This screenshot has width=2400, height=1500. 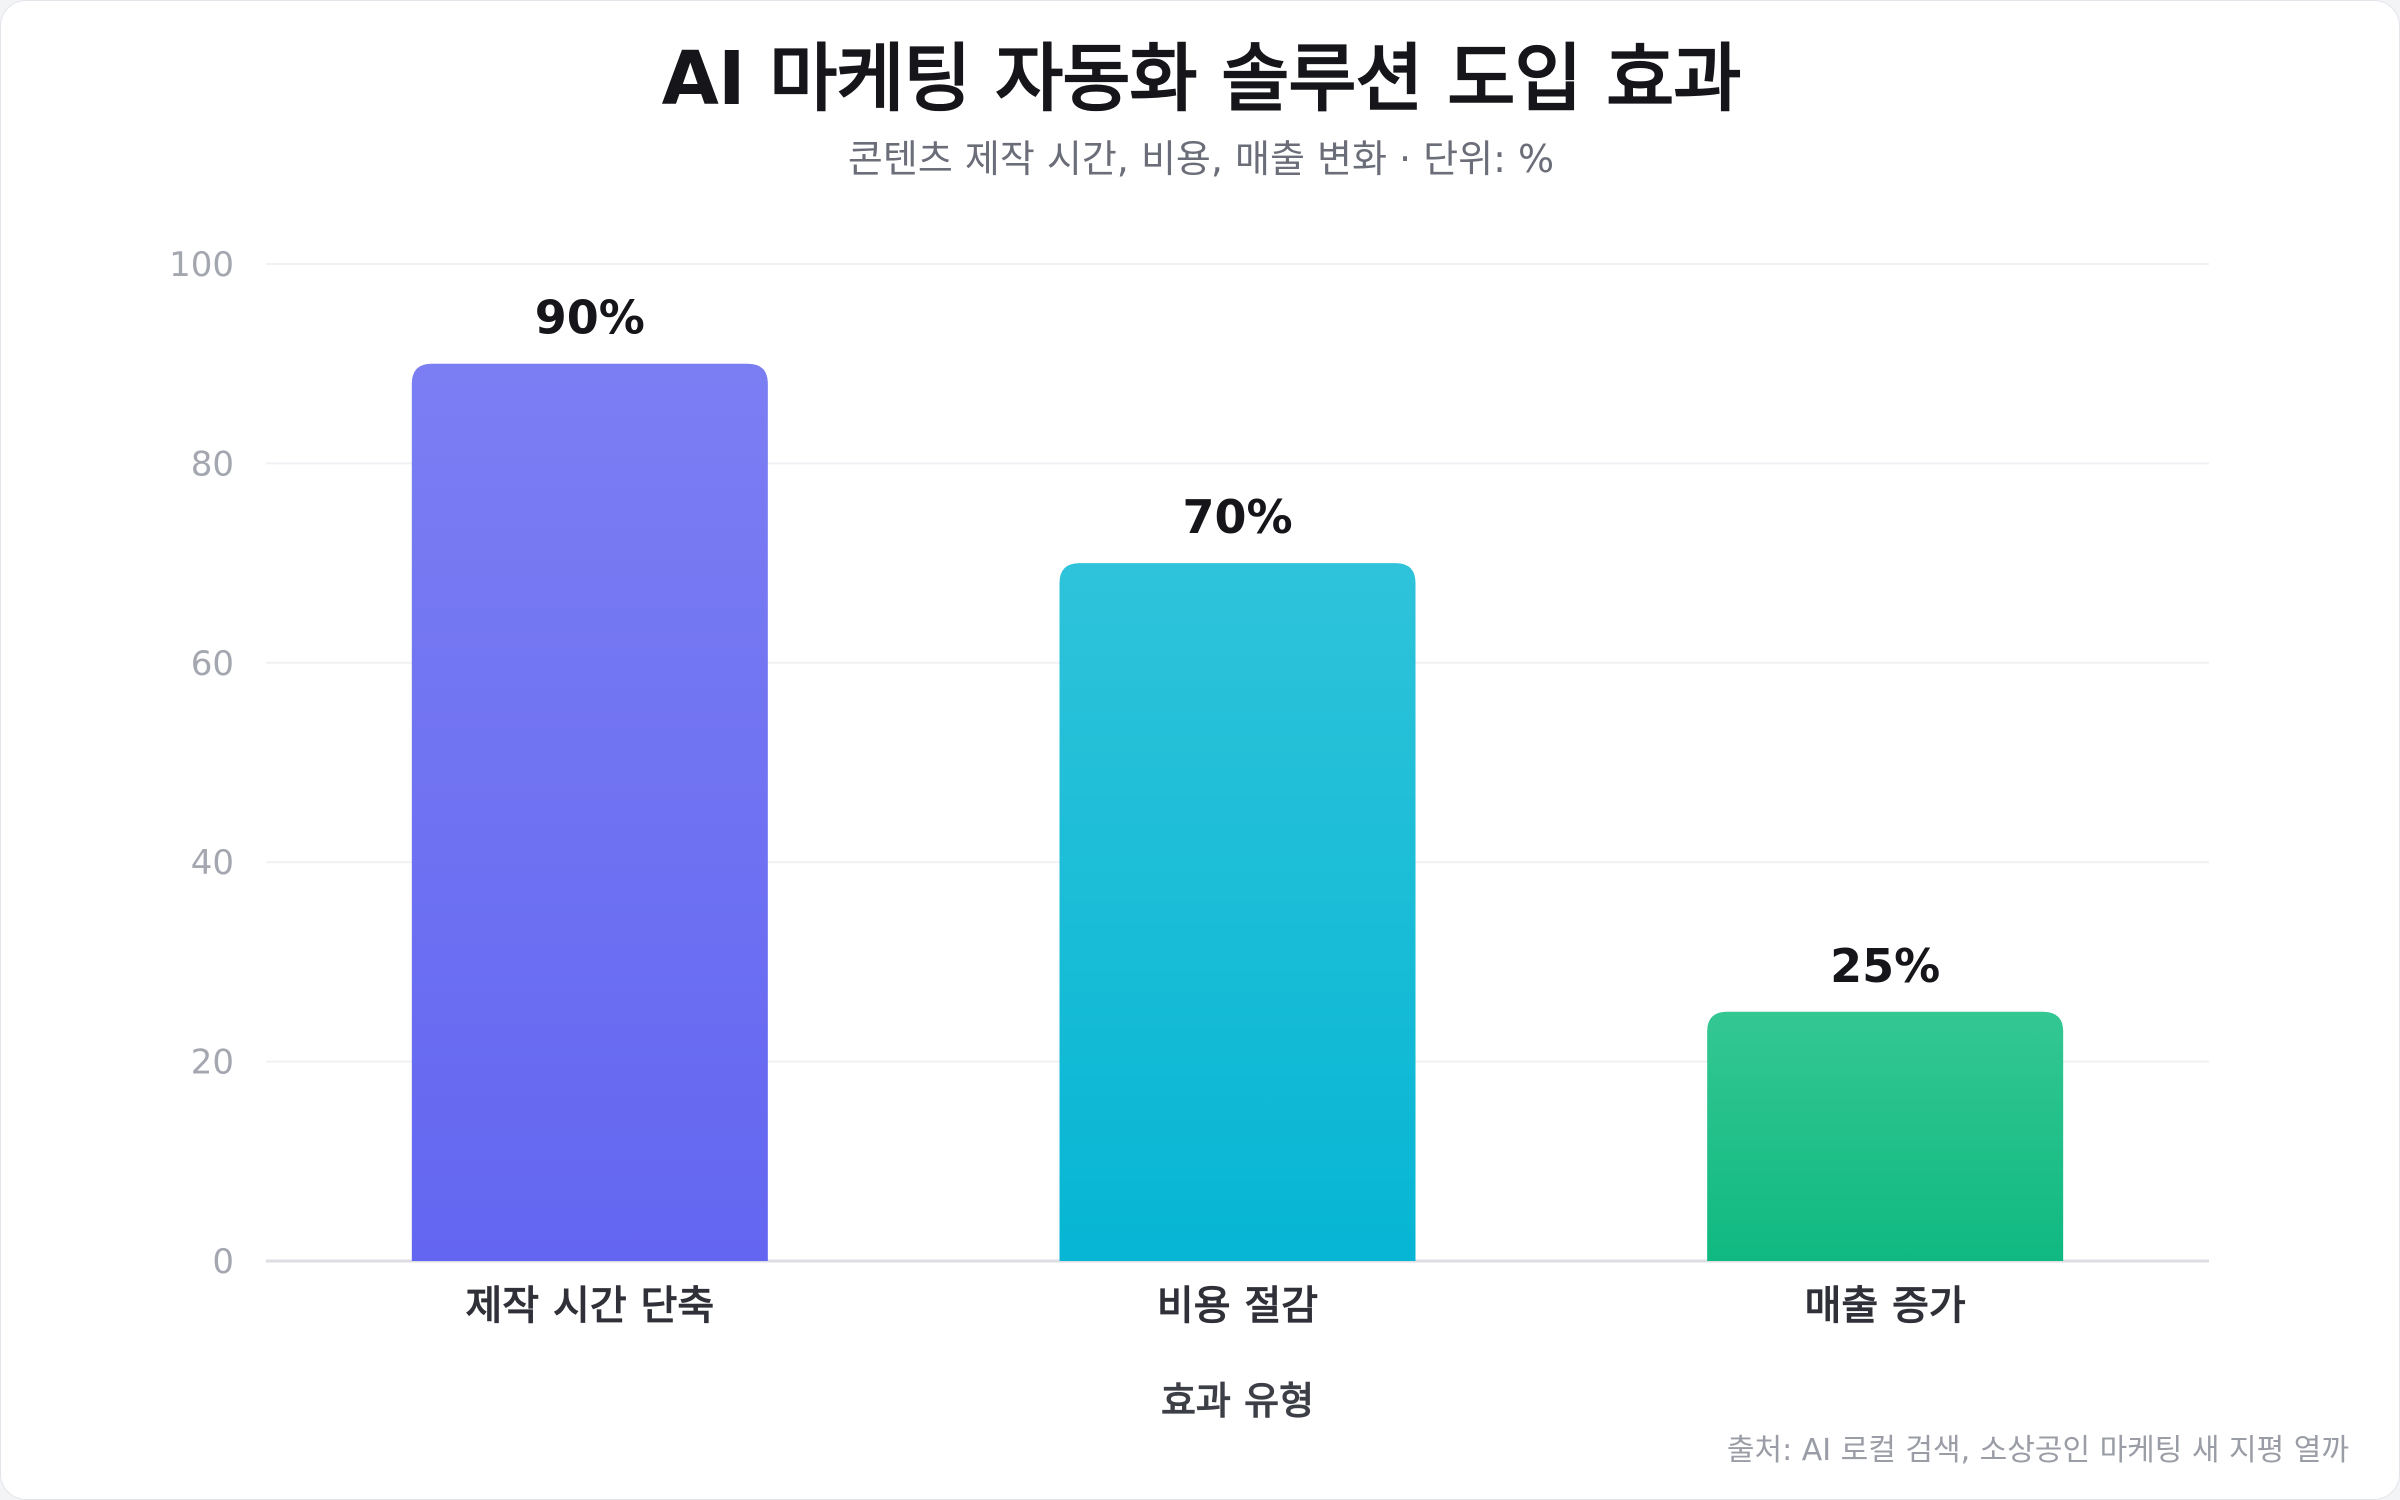 What do you see at coordinates (1237, 1401) in the screenshot?
I see `x-axis-title: 효과 유형` at bounding box center [1237, 1401].